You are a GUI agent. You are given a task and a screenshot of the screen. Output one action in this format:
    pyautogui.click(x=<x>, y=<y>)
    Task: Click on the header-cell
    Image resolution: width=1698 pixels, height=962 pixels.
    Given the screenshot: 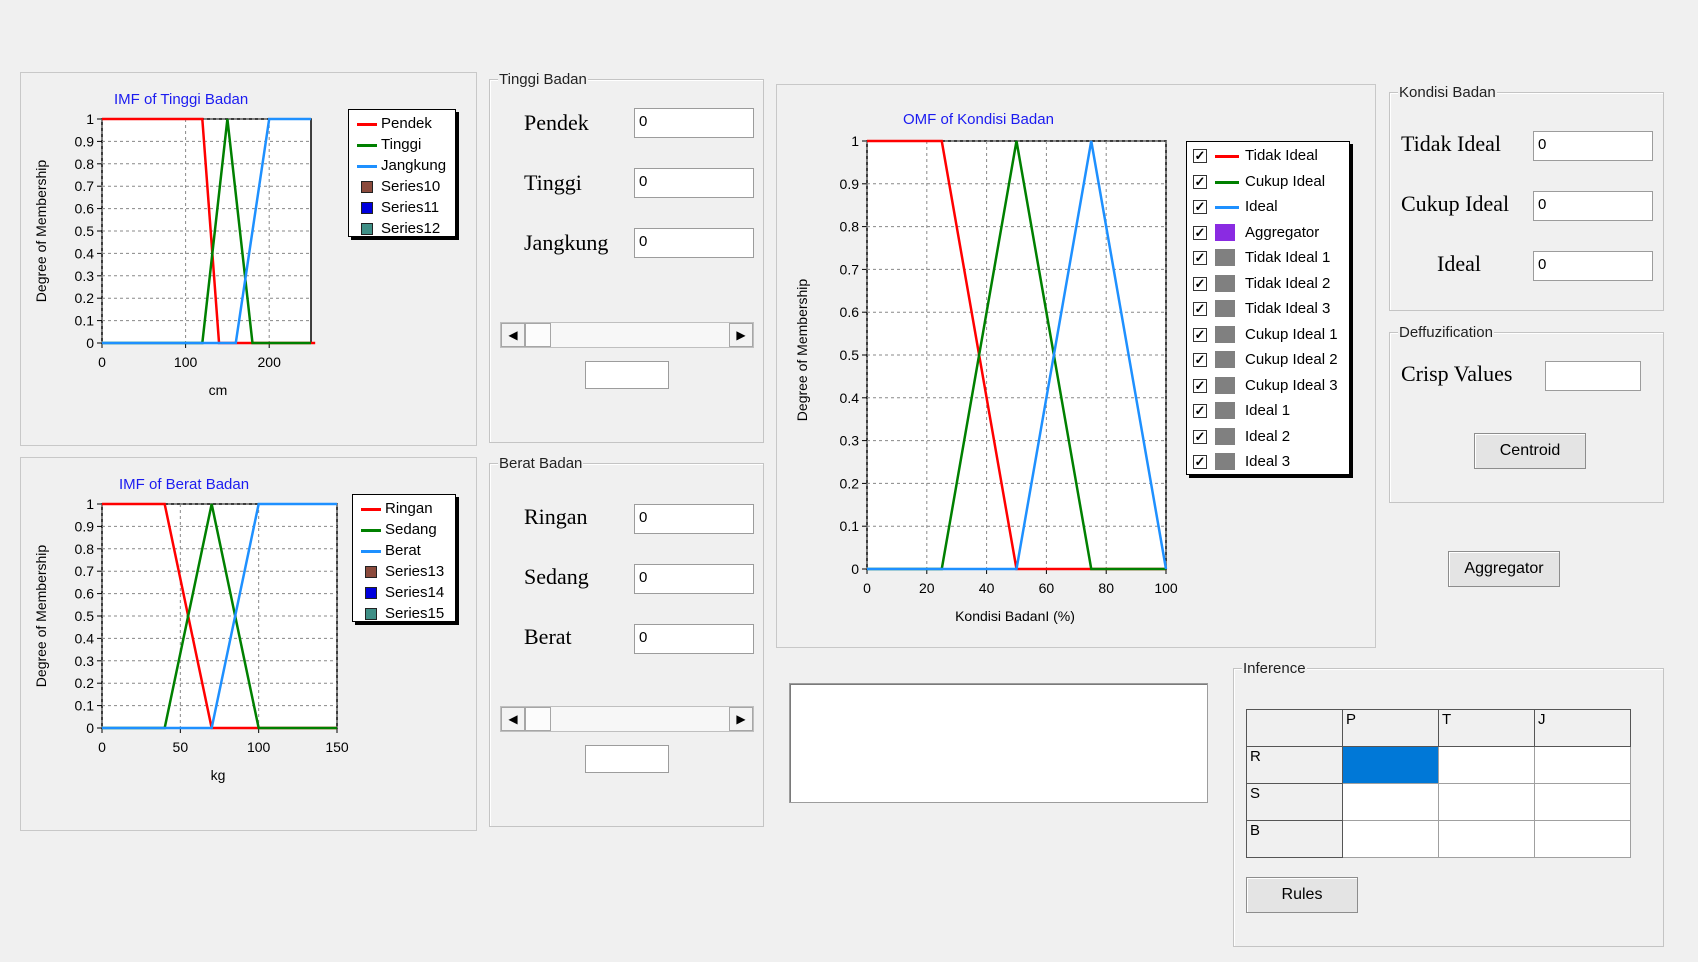 What is the action you would take?
    pyautogui.click(x=1294, y=728)
    